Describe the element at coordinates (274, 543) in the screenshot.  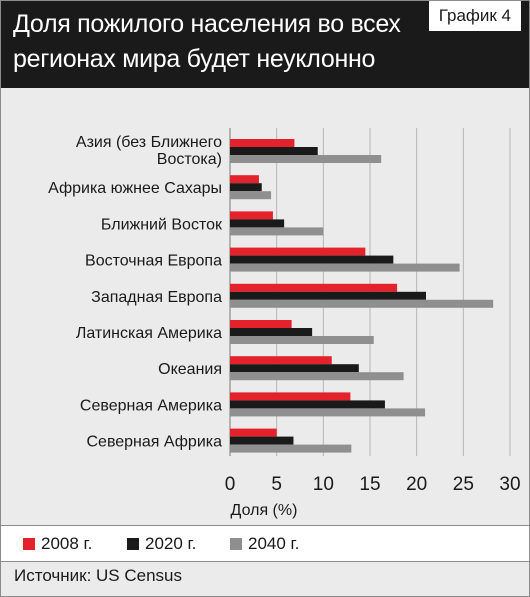
I see `legend-label-2040: 2040 г.` at that location.